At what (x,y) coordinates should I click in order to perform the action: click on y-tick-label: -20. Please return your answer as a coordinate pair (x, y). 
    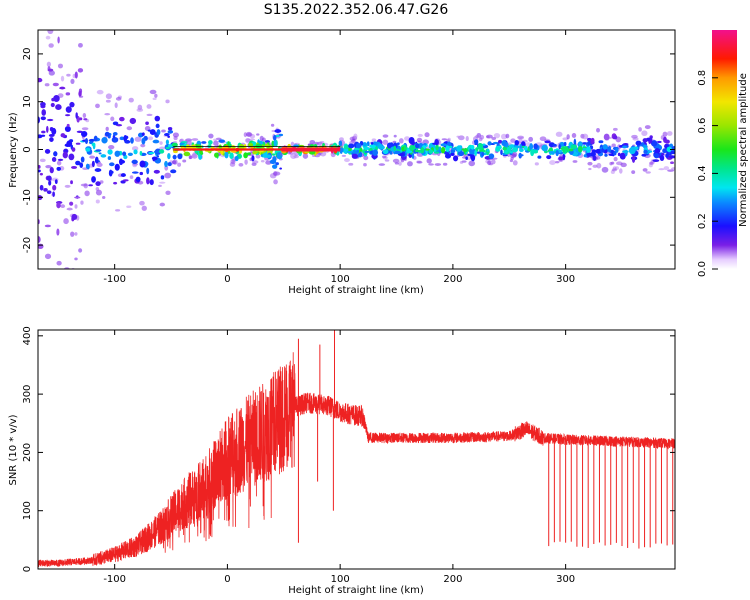
    Looking at the image, I should click on (27, 245).